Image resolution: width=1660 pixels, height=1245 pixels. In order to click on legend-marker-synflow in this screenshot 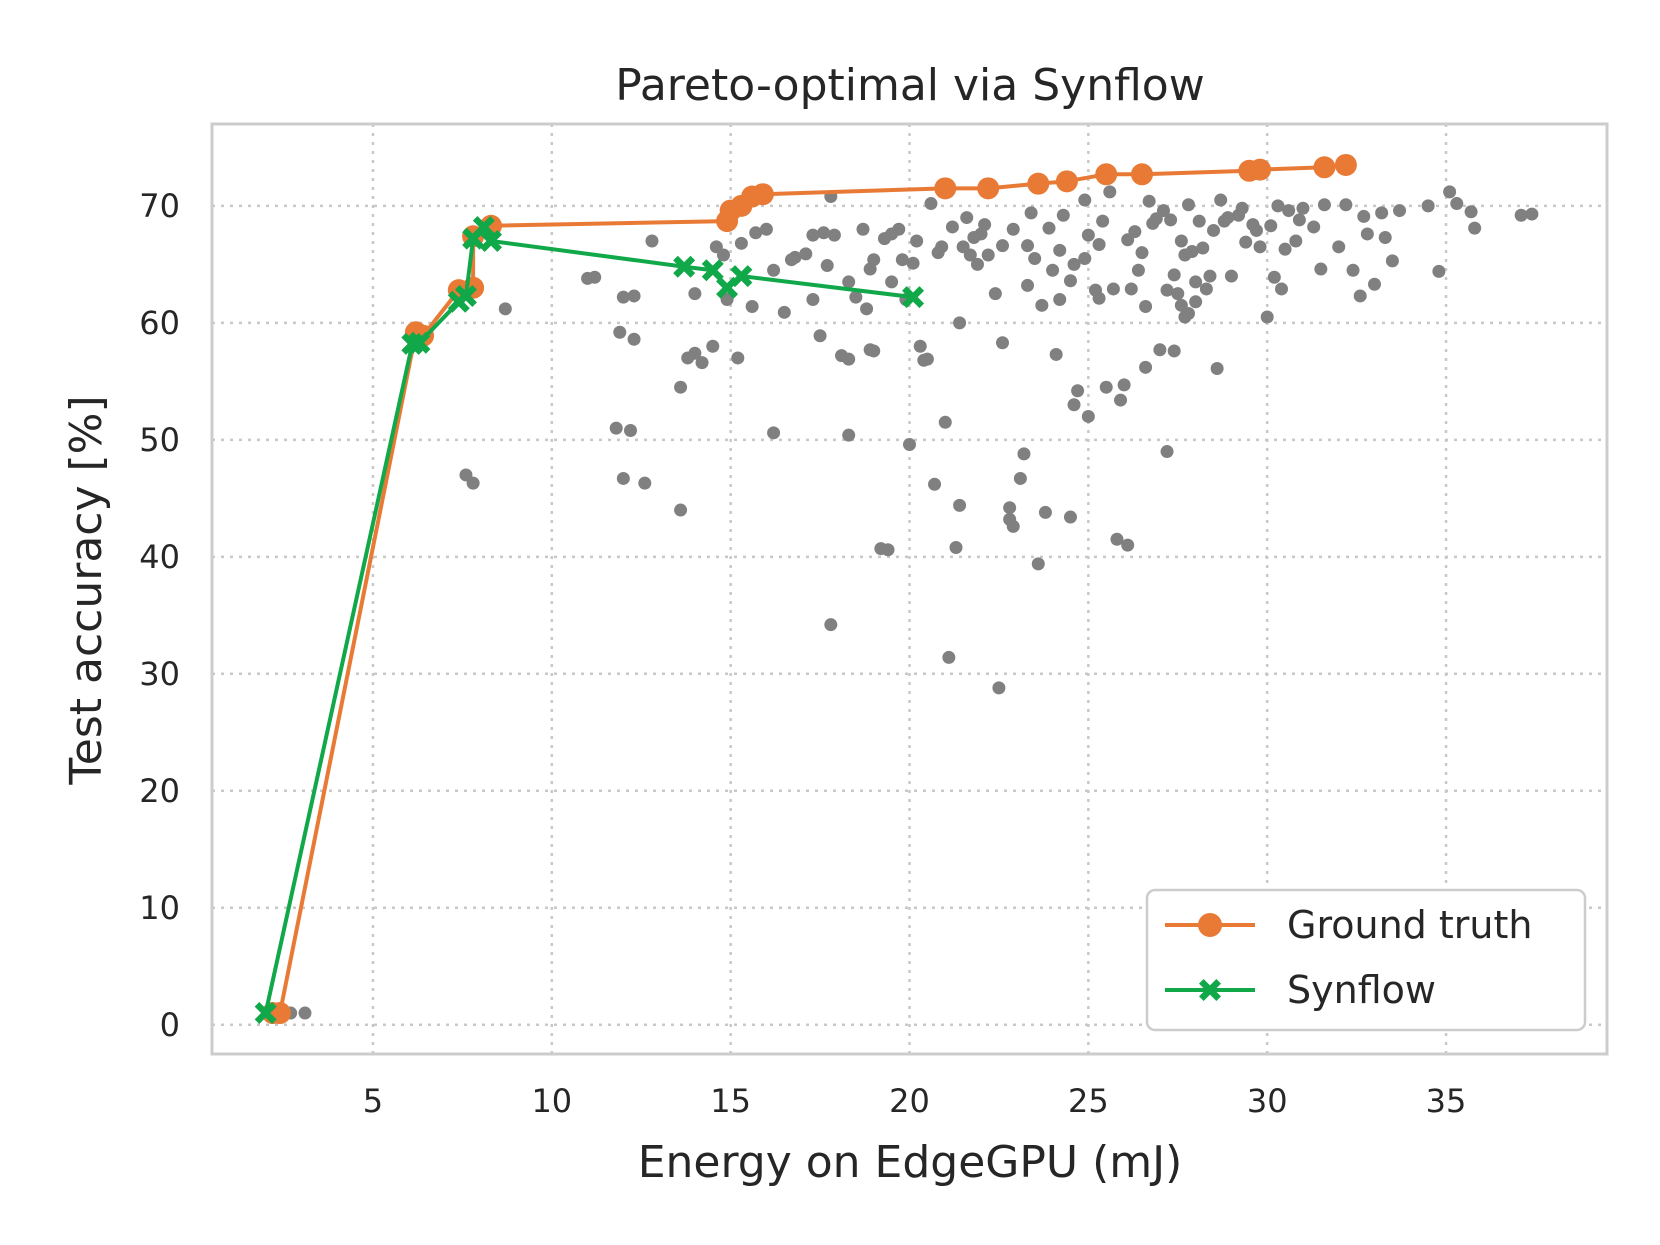, I will do `click(1210, 990)`.